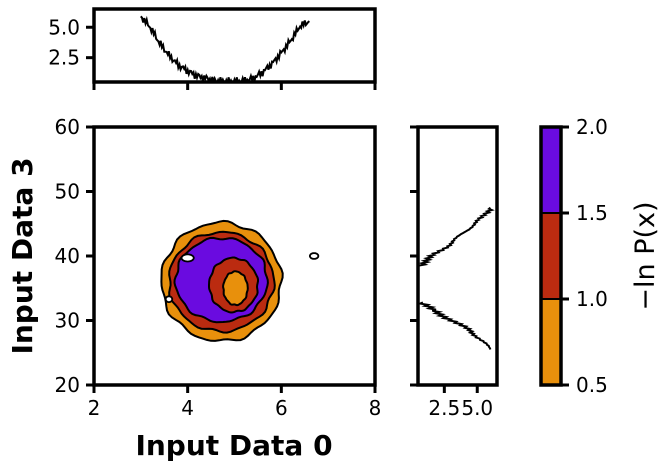 This screenshot has width=671, height=471. I want to click on right-x-tick-label: 2.5, so click(444, 408).